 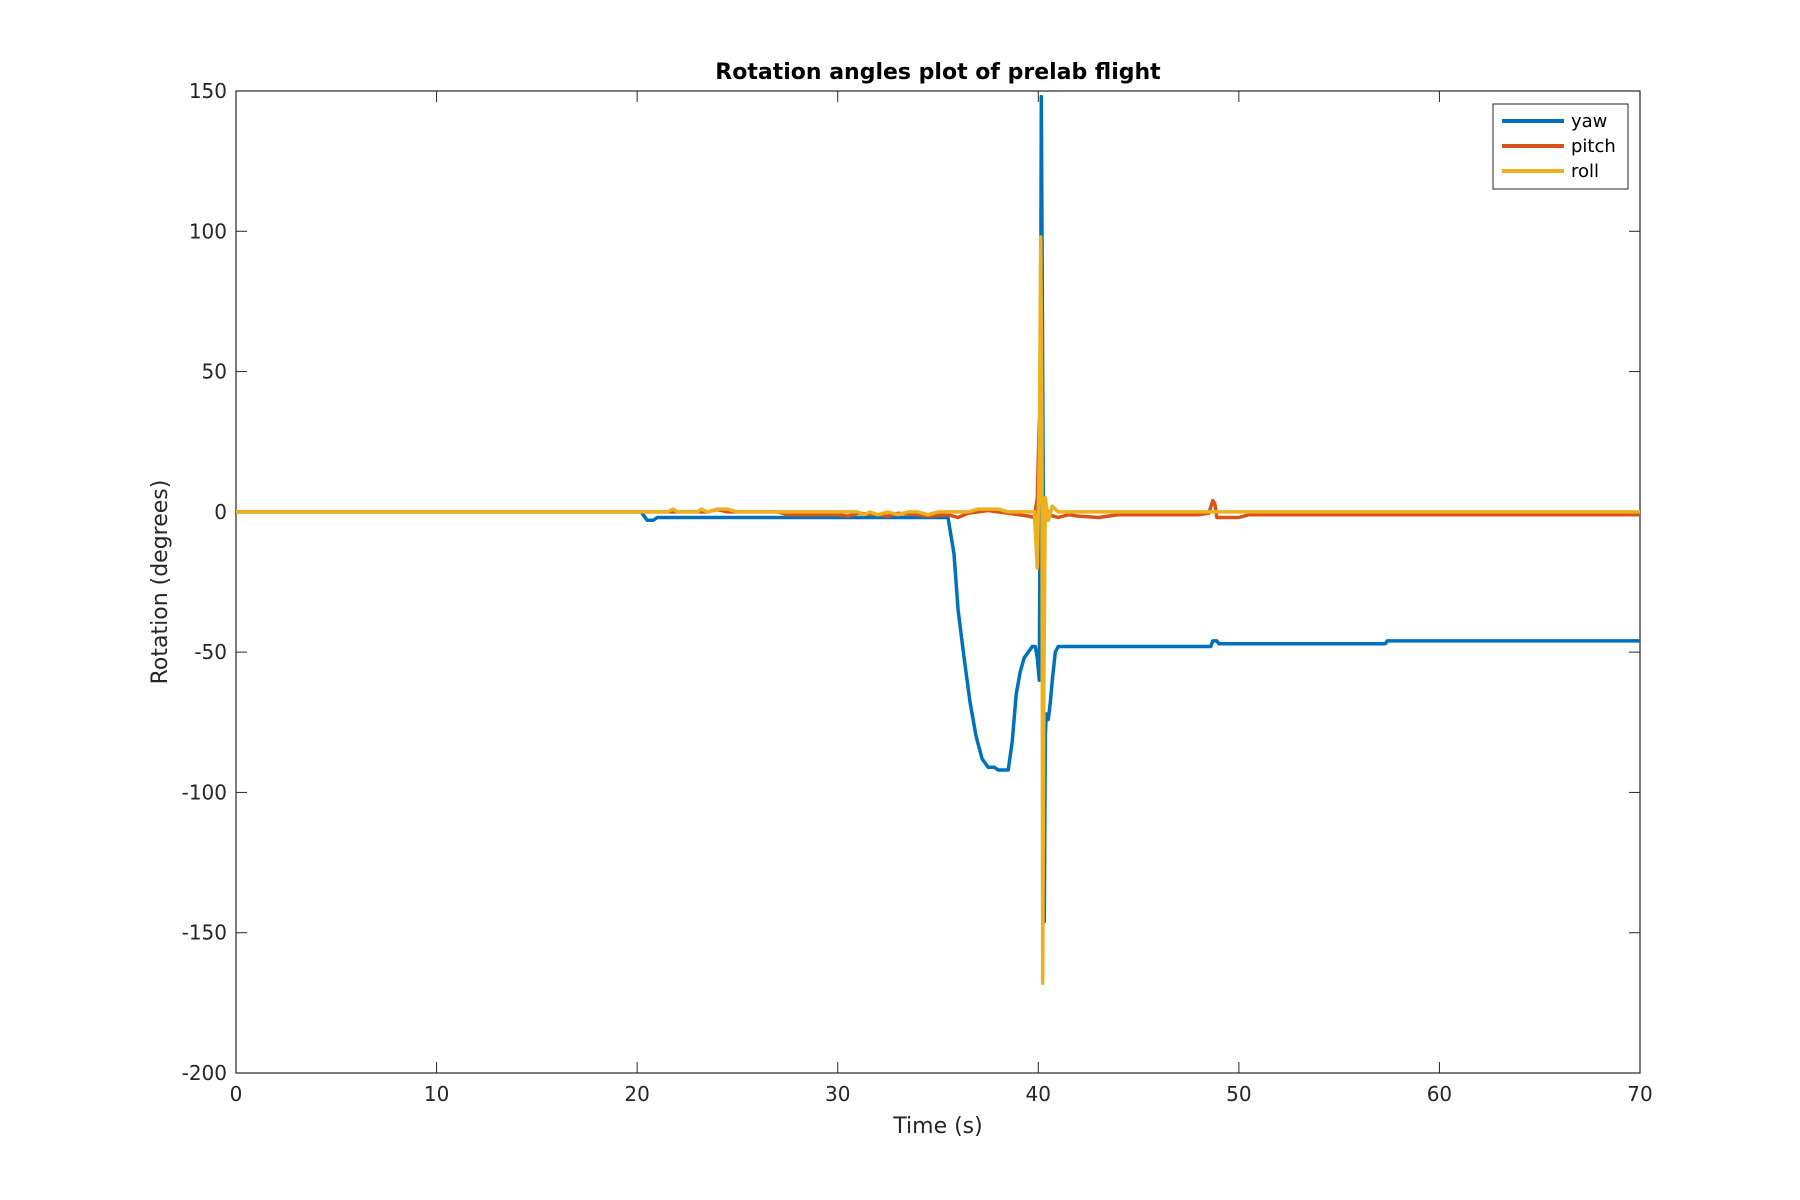 I want to click on legend-label-roll: roll, so click(x=1585, y=171).